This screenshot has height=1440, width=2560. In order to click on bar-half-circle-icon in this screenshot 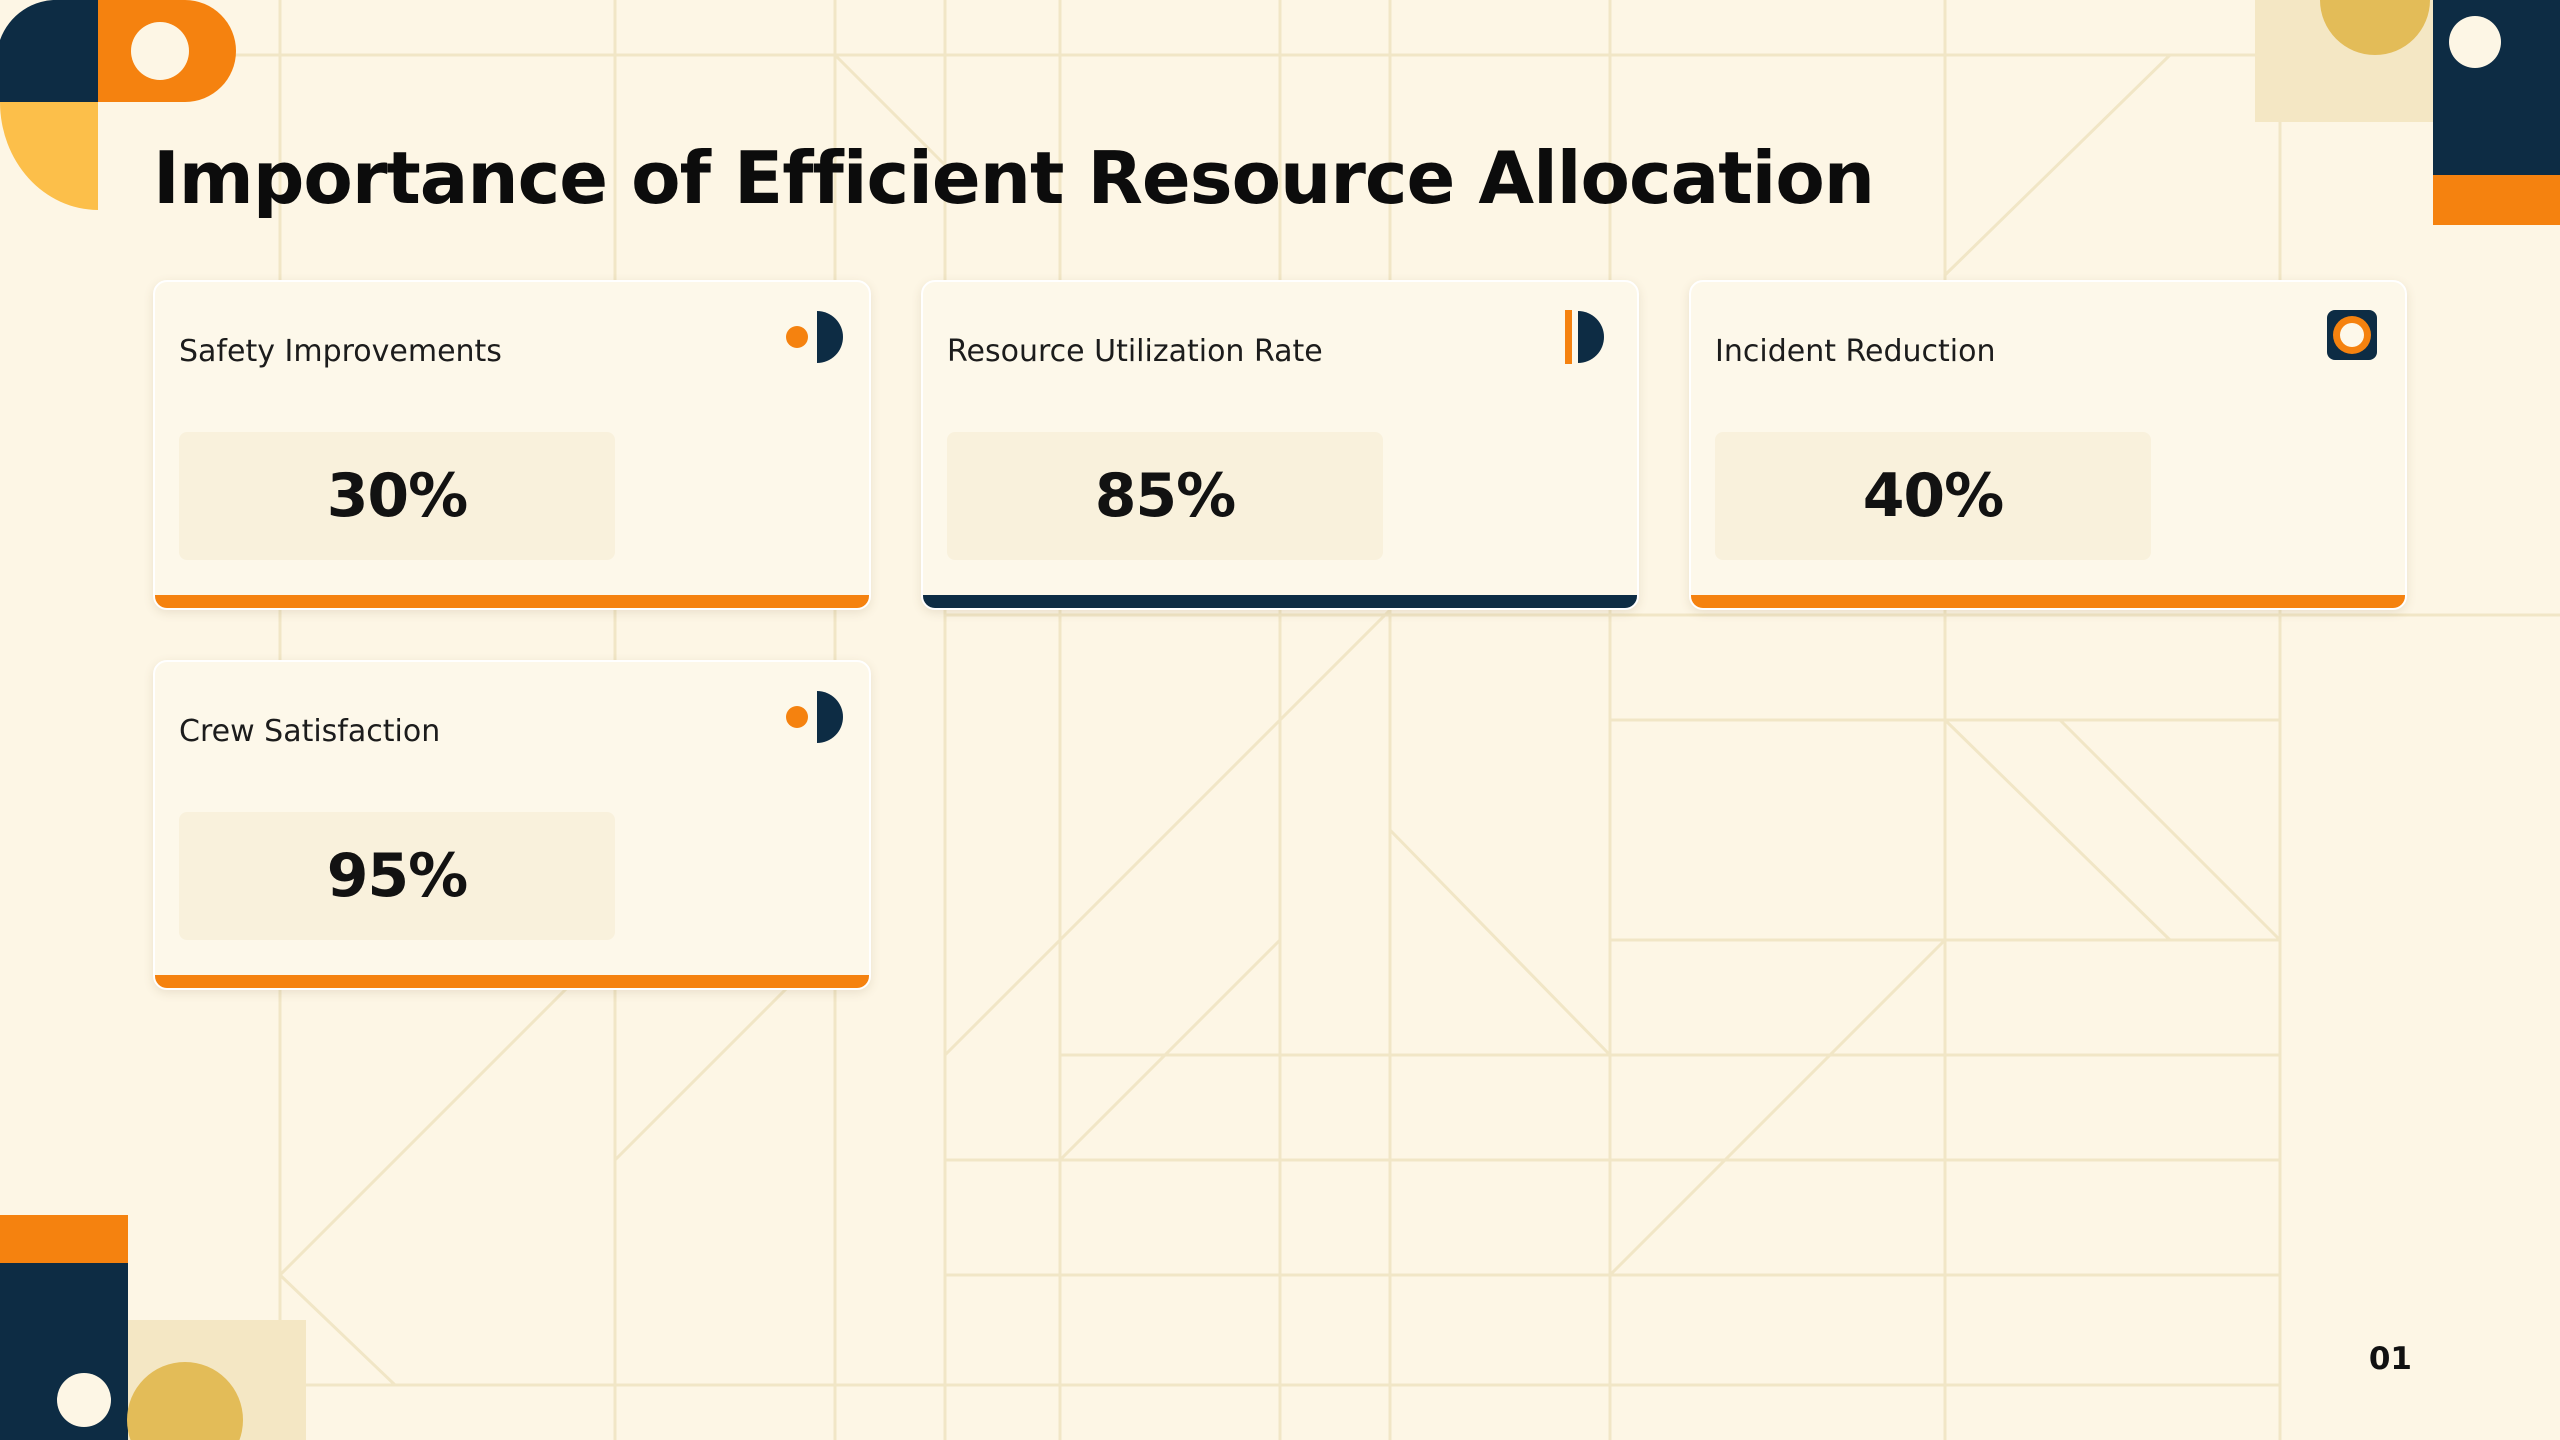, I will do `click(1584, 337)`.